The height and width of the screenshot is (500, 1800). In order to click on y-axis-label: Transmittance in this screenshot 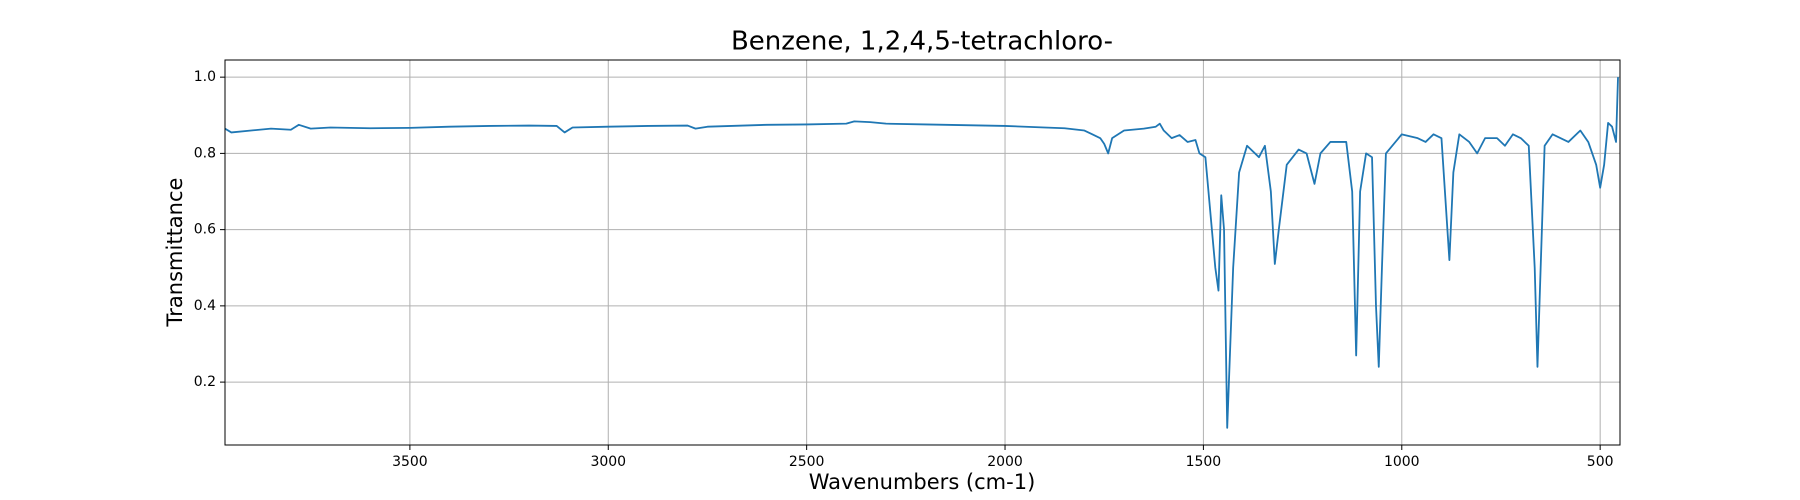, I will do `click(175, 253)`.